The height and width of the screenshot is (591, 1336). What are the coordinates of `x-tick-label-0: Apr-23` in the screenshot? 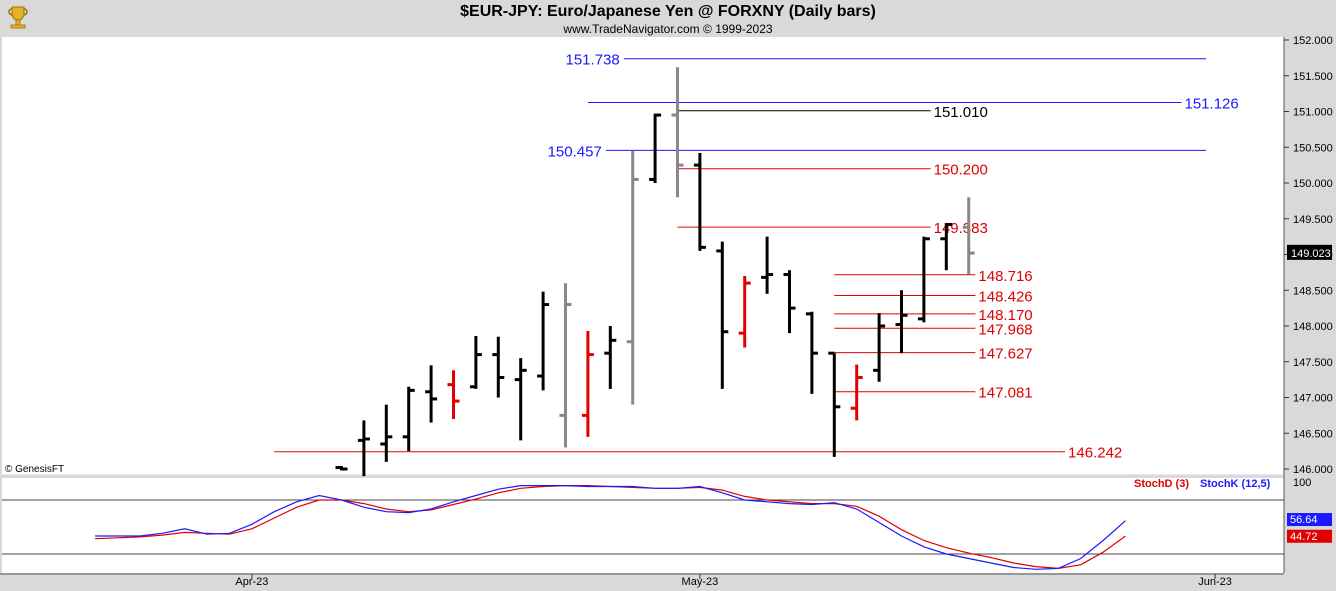 It's located at (251, 582).